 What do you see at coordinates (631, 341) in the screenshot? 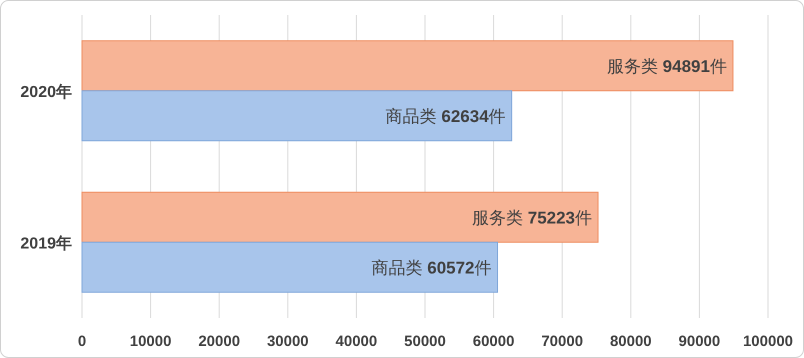
I see `x-tick-label: 80000` at bounding box center [631, 341].